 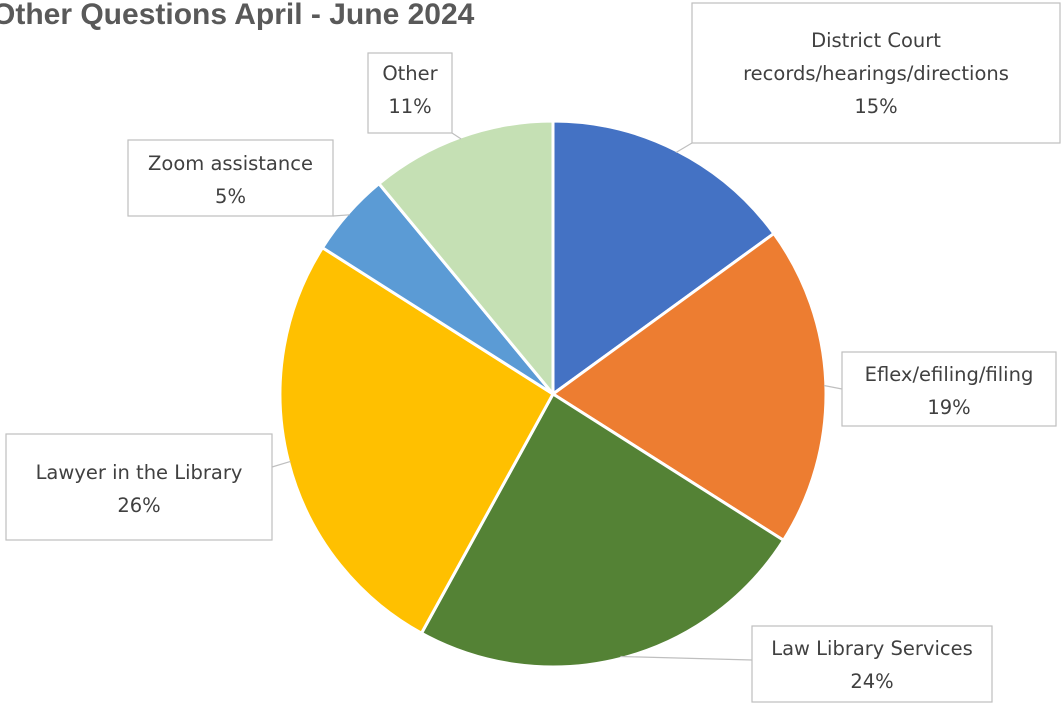 I want to click on data-label-percent: 15%, so click(x=875, y=106).